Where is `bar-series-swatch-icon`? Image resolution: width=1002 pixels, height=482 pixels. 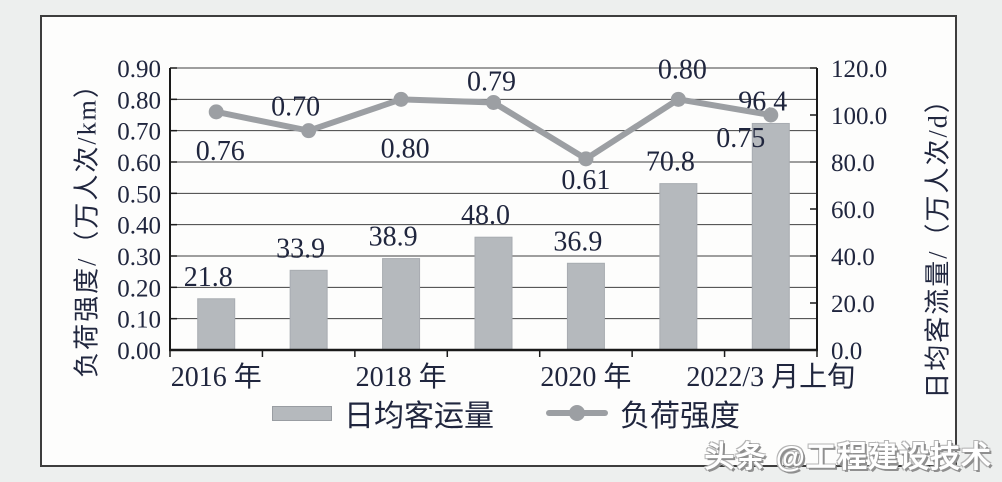 bar-series-swatch-icon is located at coordinates (302, 413).